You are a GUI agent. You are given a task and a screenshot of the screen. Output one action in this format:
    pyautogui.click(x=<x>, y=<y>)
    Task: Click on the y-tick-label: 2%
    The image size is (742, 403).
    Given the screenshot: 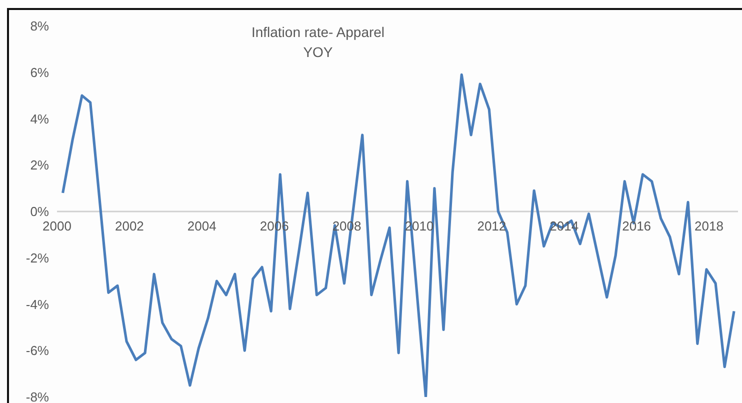 What is the action you would take?
    pyautogui.click(x=40, y=165)
    